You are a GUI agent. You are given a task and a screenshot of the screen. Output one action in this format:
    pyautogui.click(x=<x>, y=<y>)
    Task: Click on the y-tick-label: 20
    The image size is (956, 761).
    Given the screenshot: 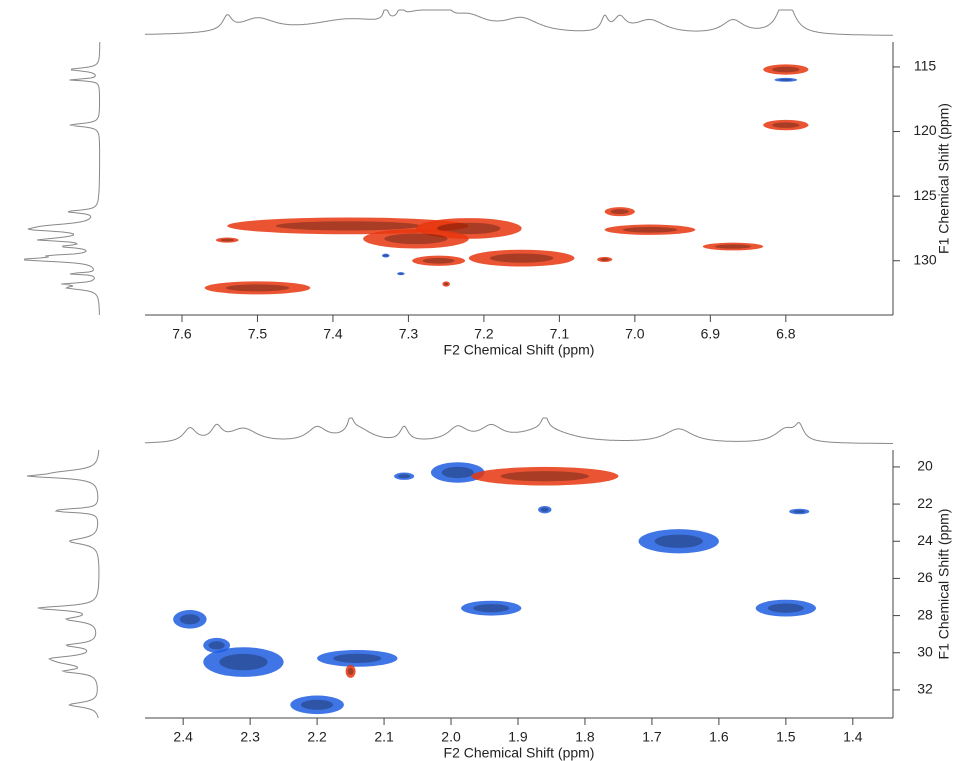 What is the action you would take?
    pyautogui.click(x=925, y=466)
    